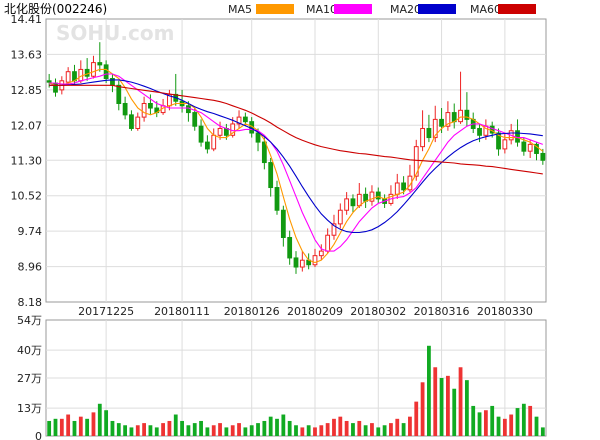  Describe the element at coordinates (353, 9) in the screenshot. I see `legend-swatch-ma10` at that location.